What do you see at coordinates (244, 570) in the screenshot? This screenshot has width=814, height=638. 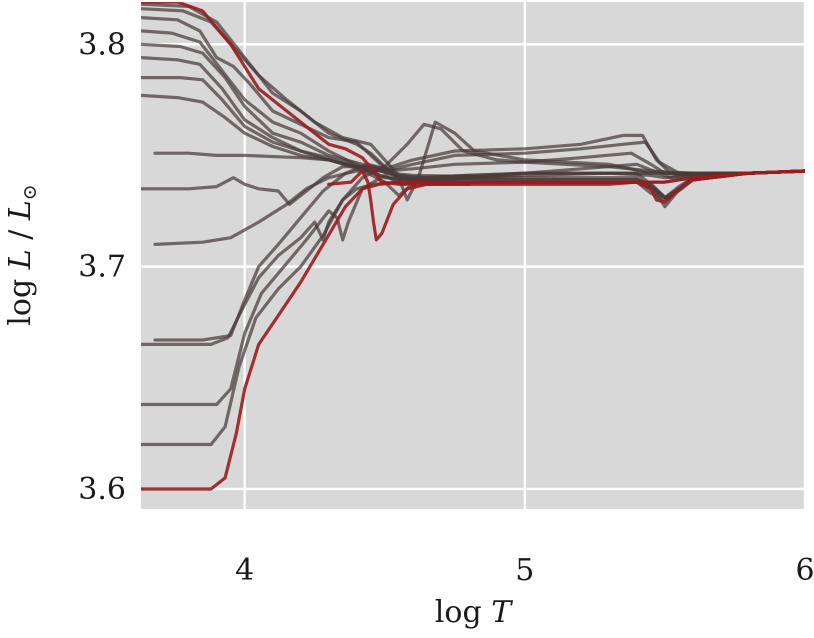 I see `x-tick-label: 4` at bounding box center [244, 570].